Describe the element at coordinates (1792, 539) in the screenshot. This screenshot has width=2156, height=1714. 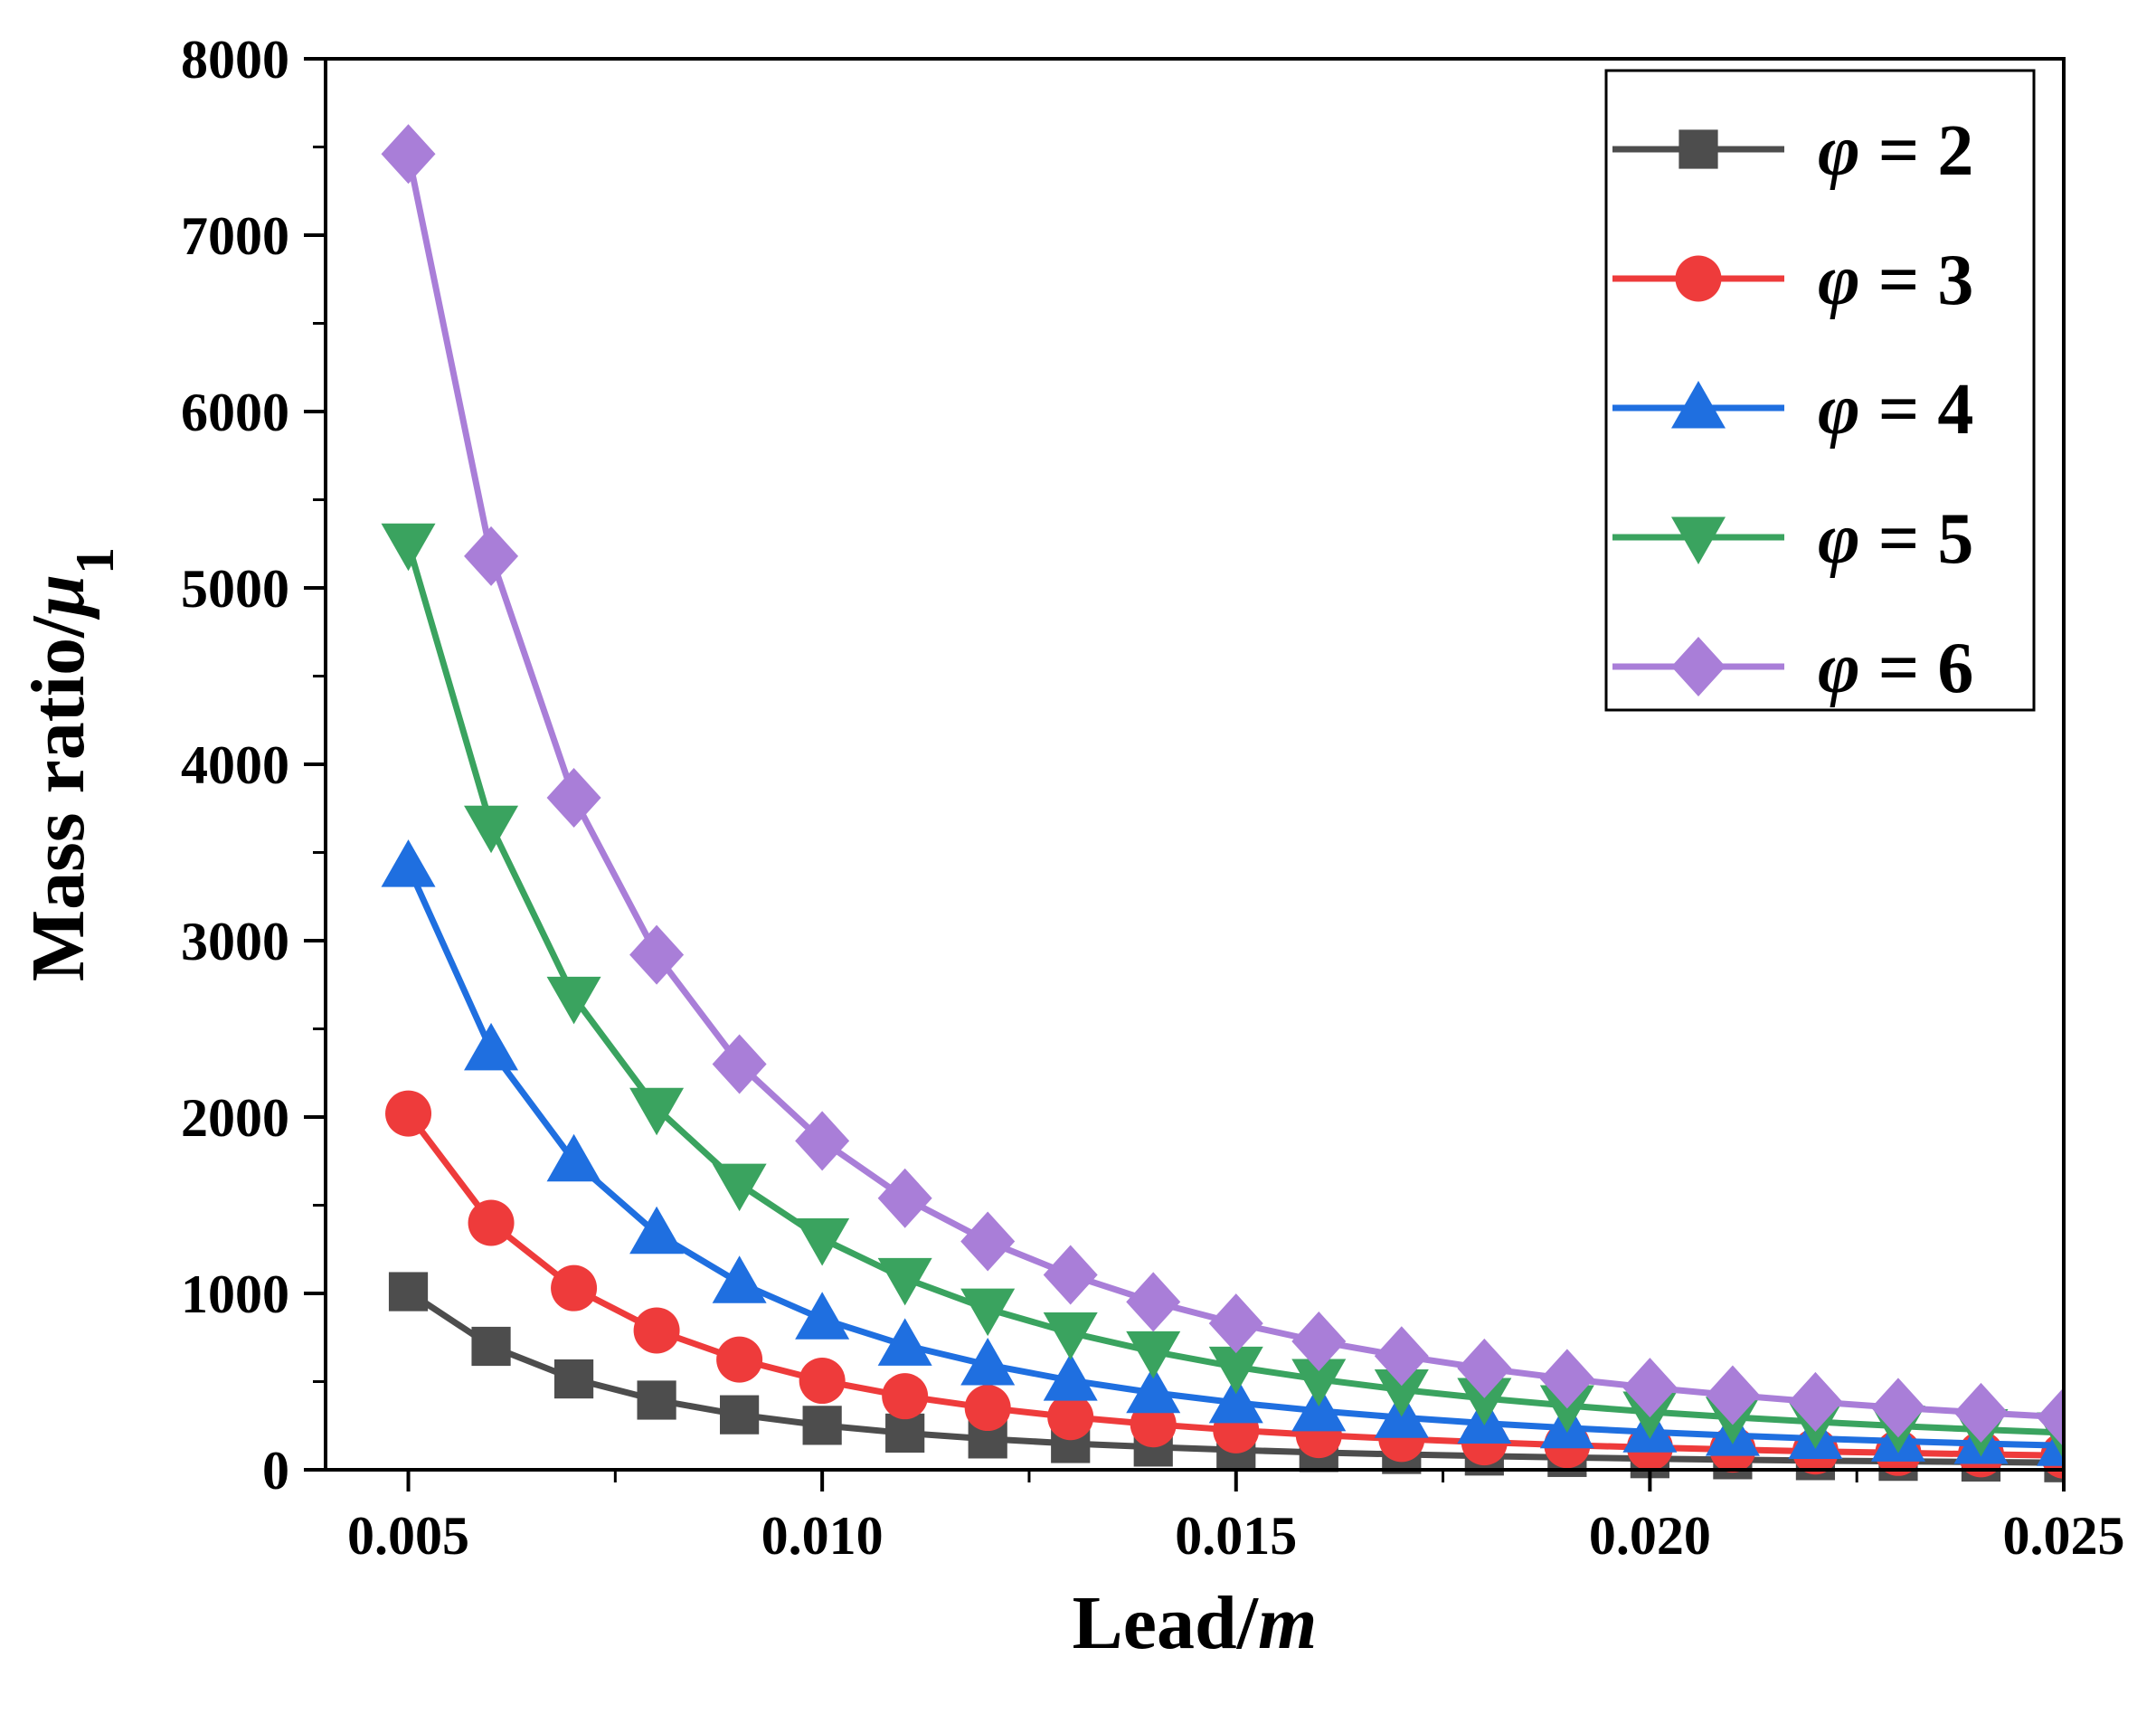
I see `legend-item: φ = 5` at that location.